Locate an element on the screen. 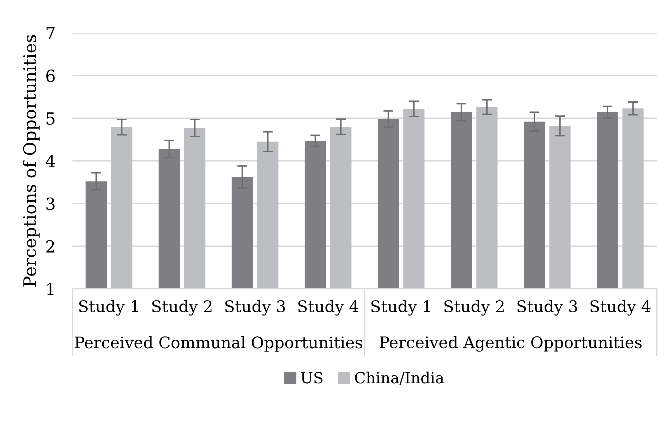 The height and width of the screenshot is (442, 667). y-tick-label: 4 is located at coordinates (51, 161).